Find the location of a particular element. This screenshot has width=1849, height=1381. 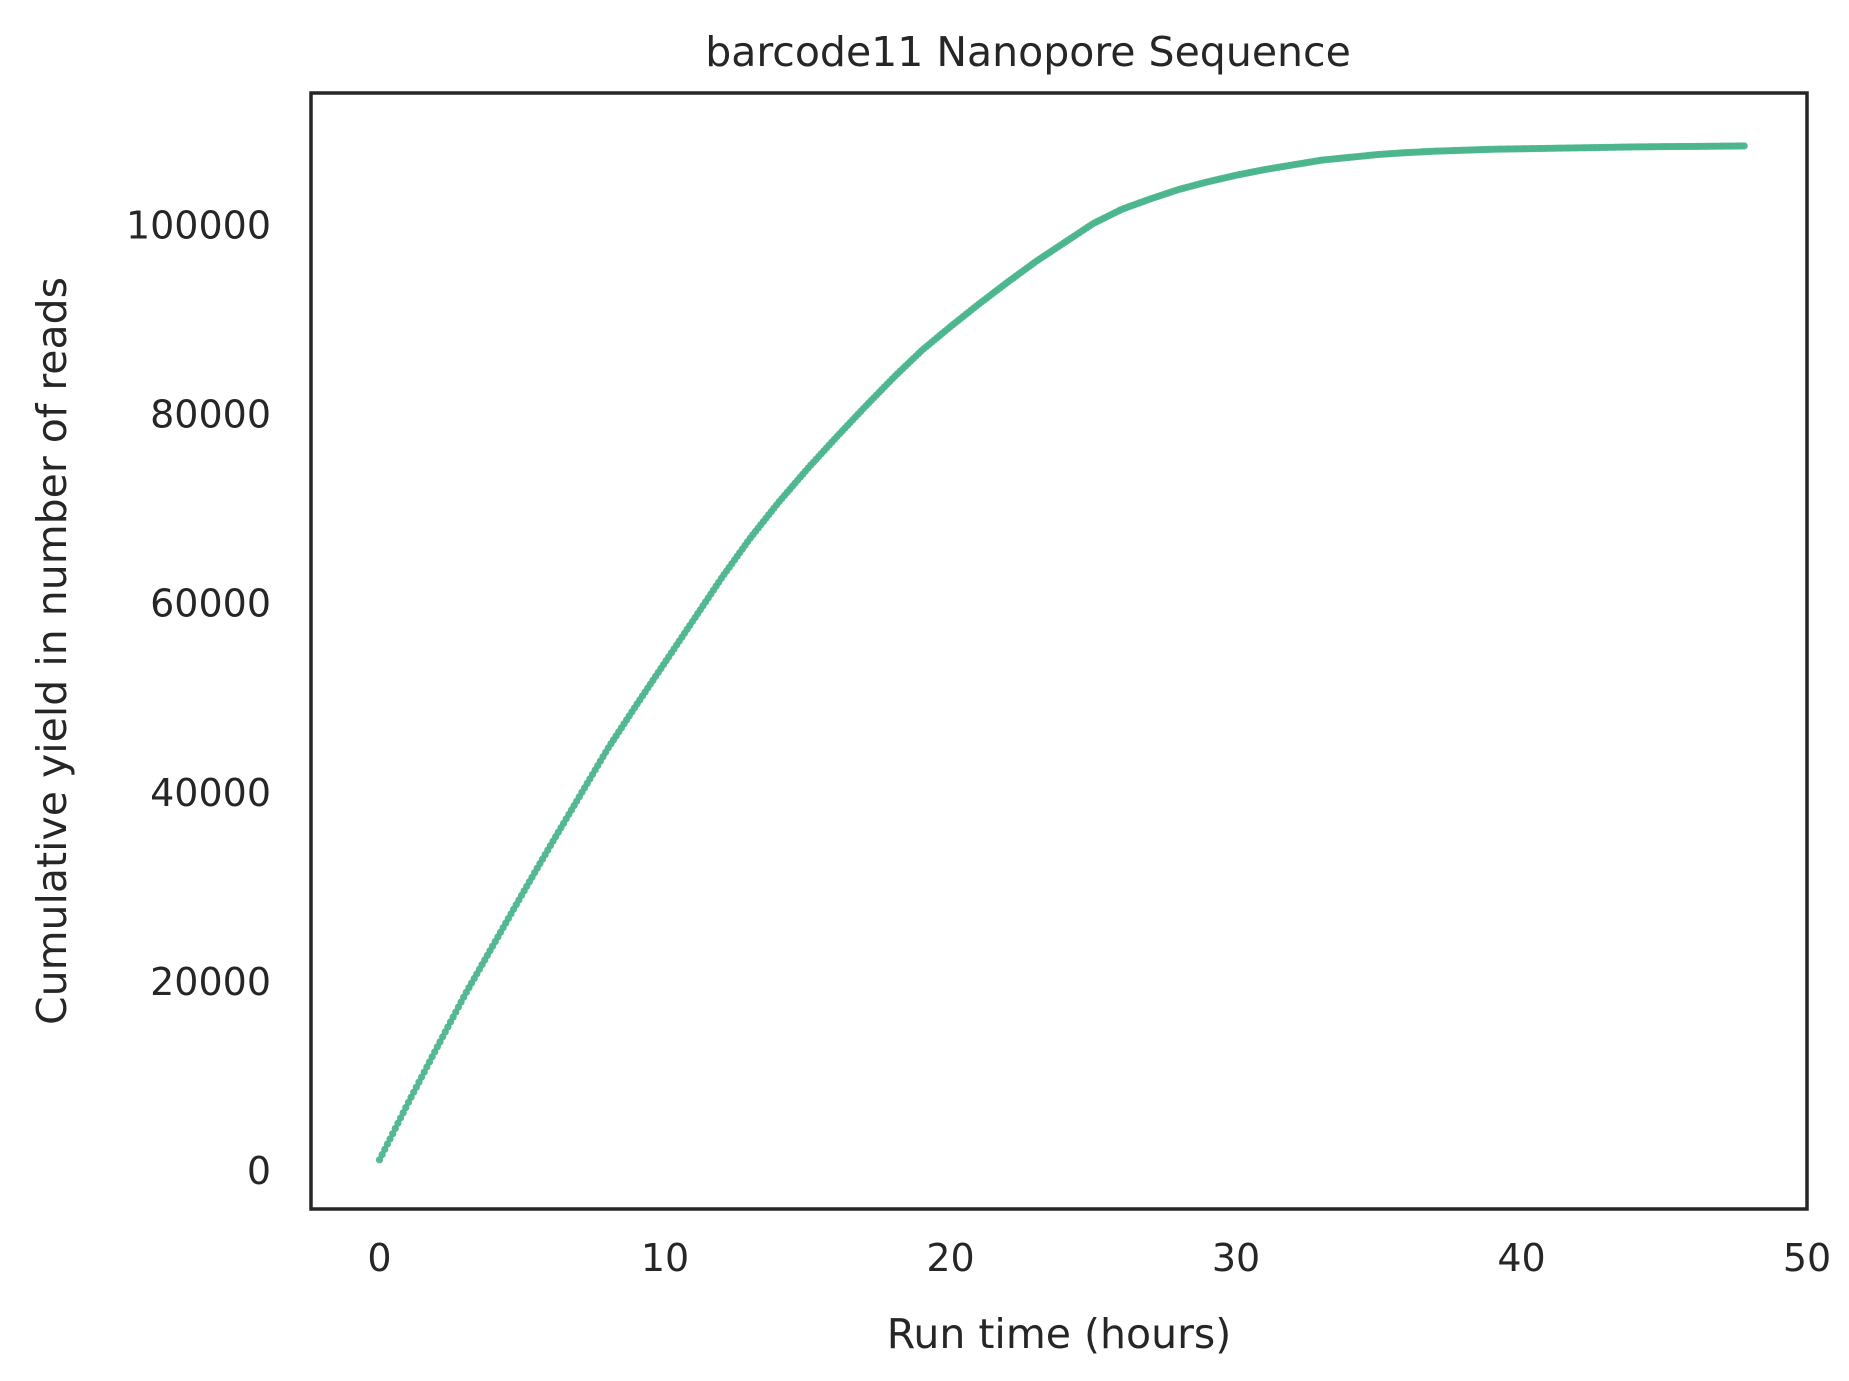

y-axis-ticks: 0 20000 40000 60000 80000 100000 is located at coordinates (198, 698).